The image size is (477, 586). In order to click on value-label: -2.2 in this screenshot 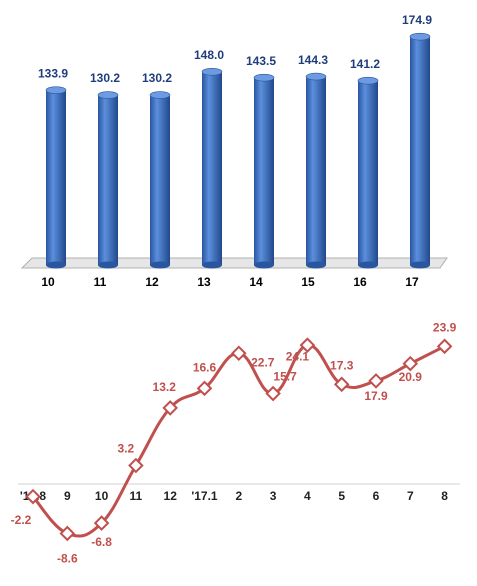, I will do `click(21, 520)`.